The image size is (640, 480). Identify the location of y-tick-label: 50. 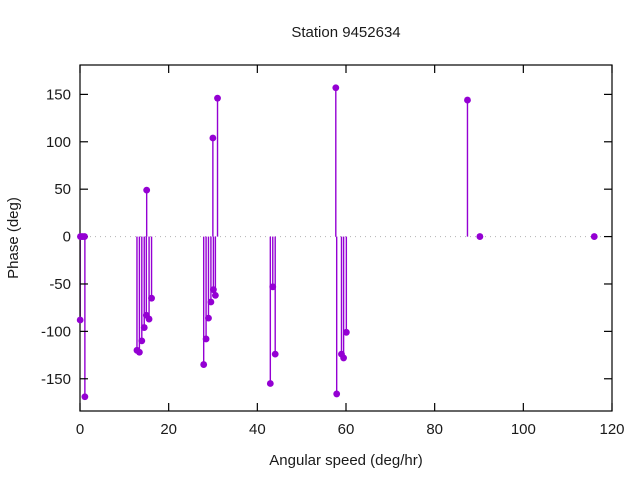
(62, 189).